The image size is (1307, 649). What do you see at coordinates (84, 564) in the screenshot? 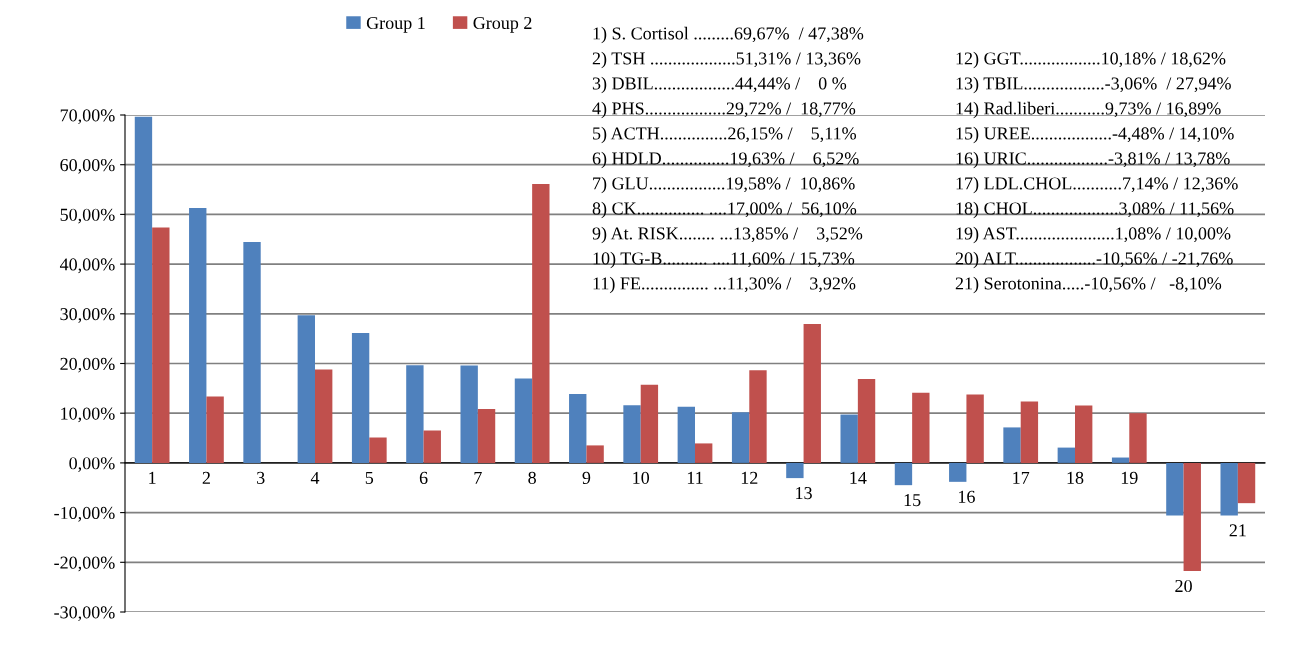
I see `y-tick-label: -20,00%` at bounding box center [84, 564].